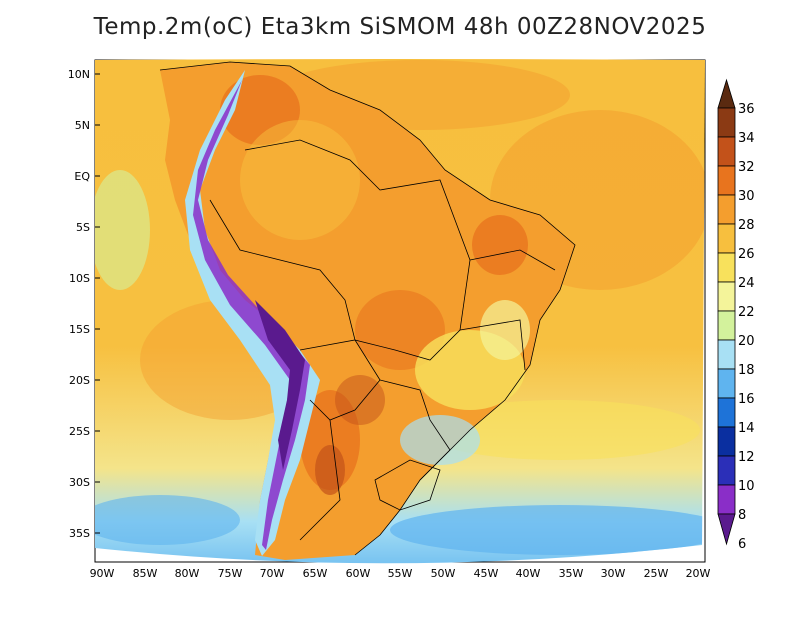  Describe the element at coordinates (726, 529) in the screenshot. I see `colorbar-bottom-arrow` at that location.